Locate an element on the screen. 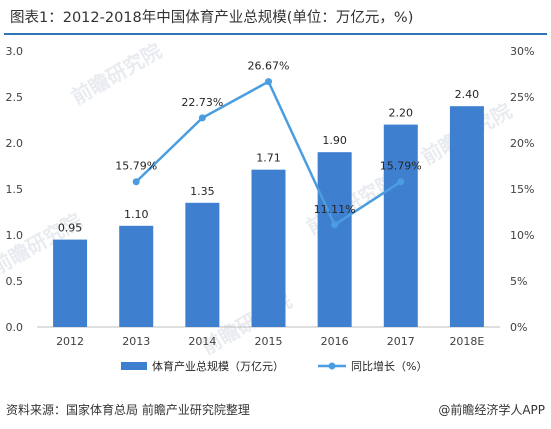  legend-bar-label: 体育产业总规模（万亿元） is located at coordinates (218, 366).